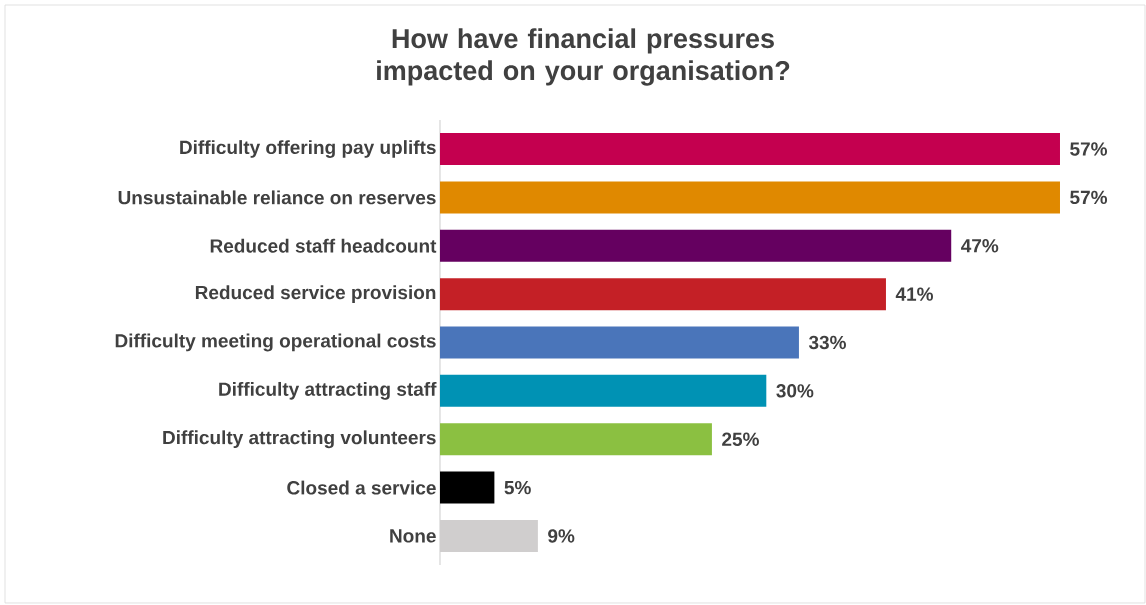  Describe the element at coordinates (323, 245) in the screenshot. I see `y-tick-label: Reduced staff headcount` at that location.